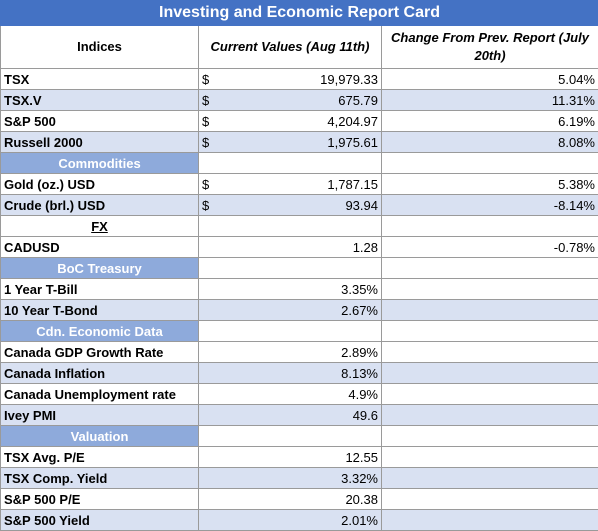  What do you see at coordinates (100, 289) in the screenshot?
I see `row-label: 1 Year T-Bill` at bounding box center [100, 289].